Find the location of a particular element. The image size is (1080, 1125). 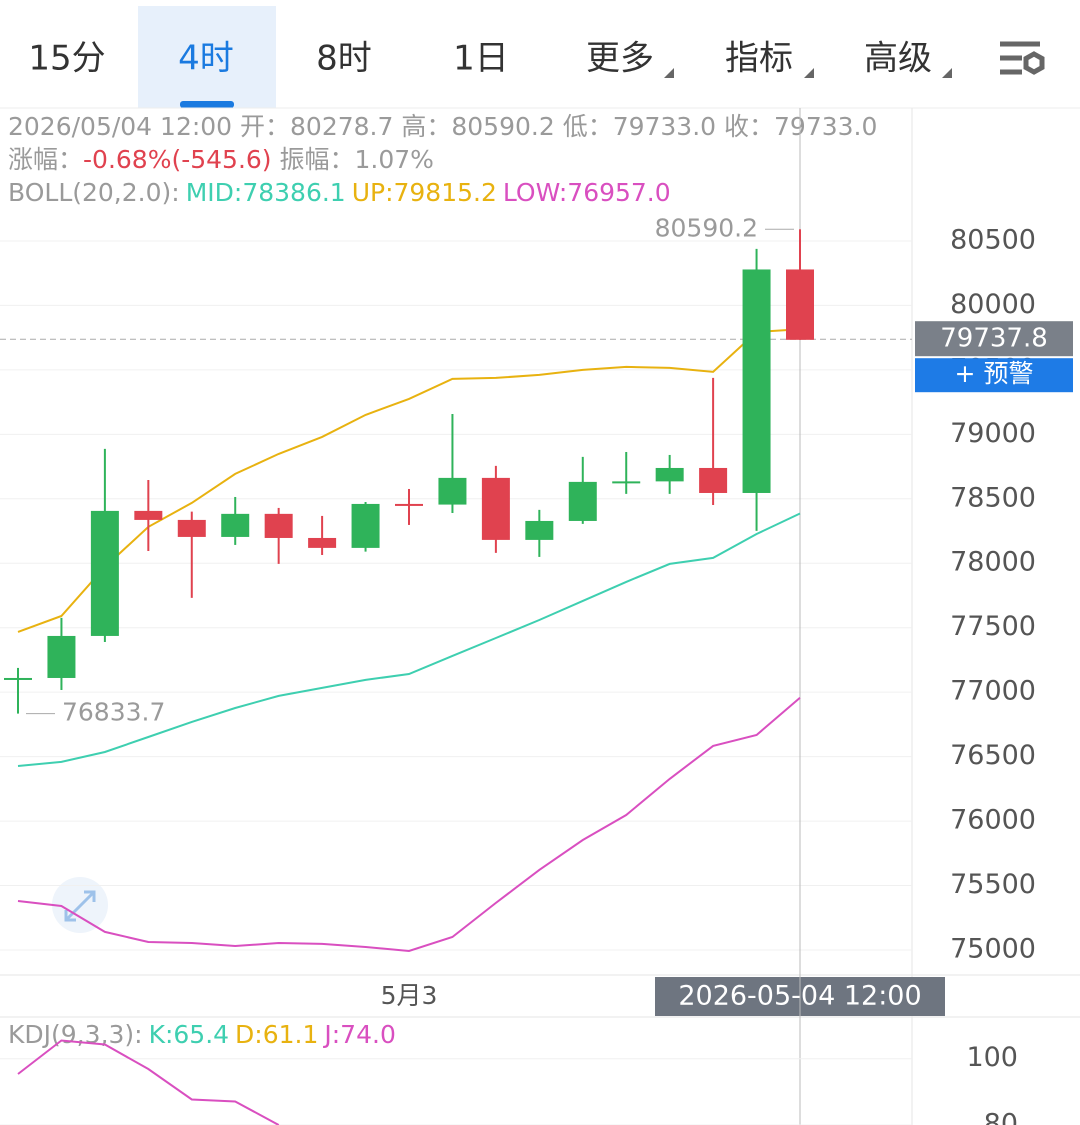

y-tick-label: 100 is located at coordinates (992, 1057).